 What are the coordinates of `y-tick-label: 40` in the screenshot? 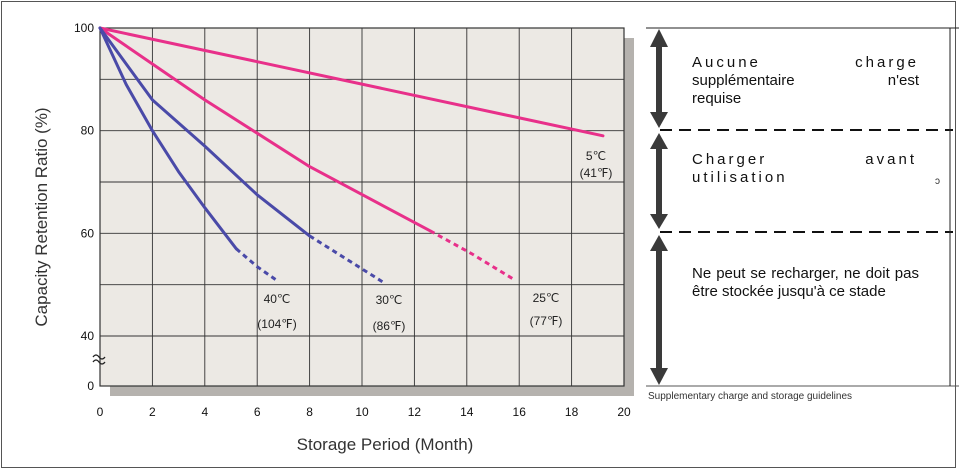 It's located at (88, 336).